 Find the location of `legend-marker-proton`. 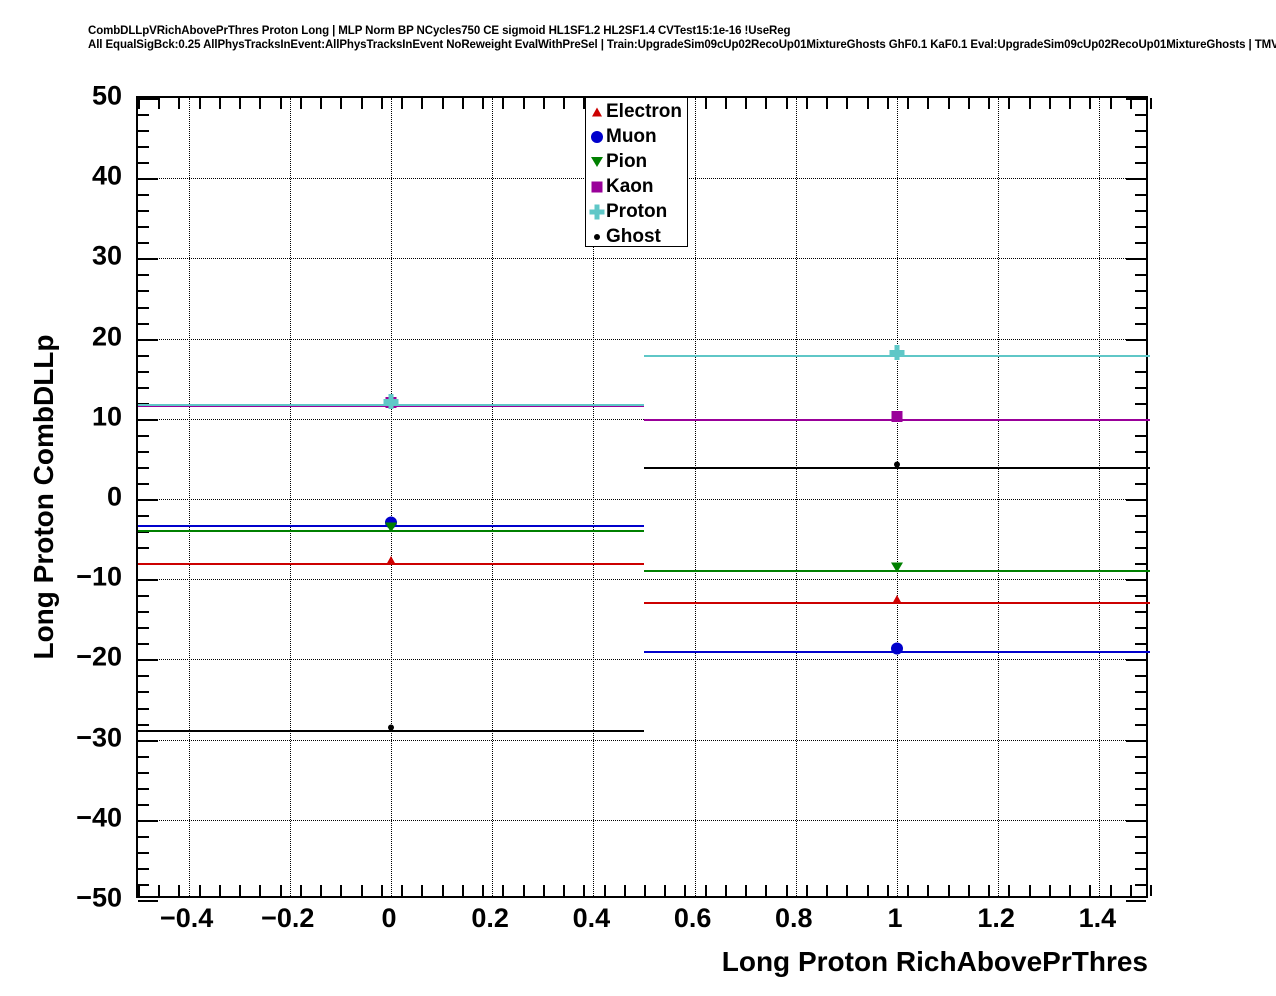

legend-marker-proton is located at coordinates (597, 212).